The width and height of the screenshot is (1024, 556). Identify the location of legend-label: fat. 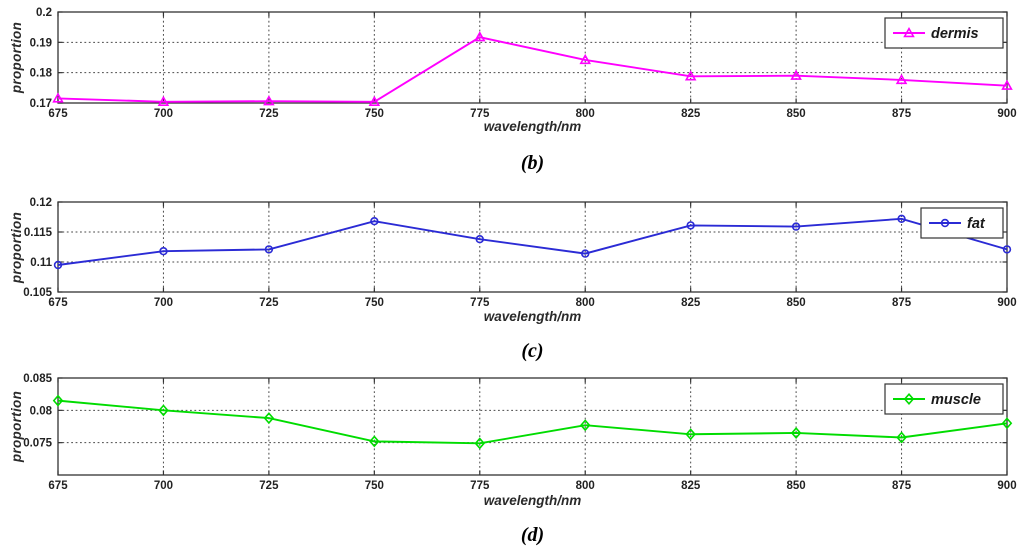
(976, 224).